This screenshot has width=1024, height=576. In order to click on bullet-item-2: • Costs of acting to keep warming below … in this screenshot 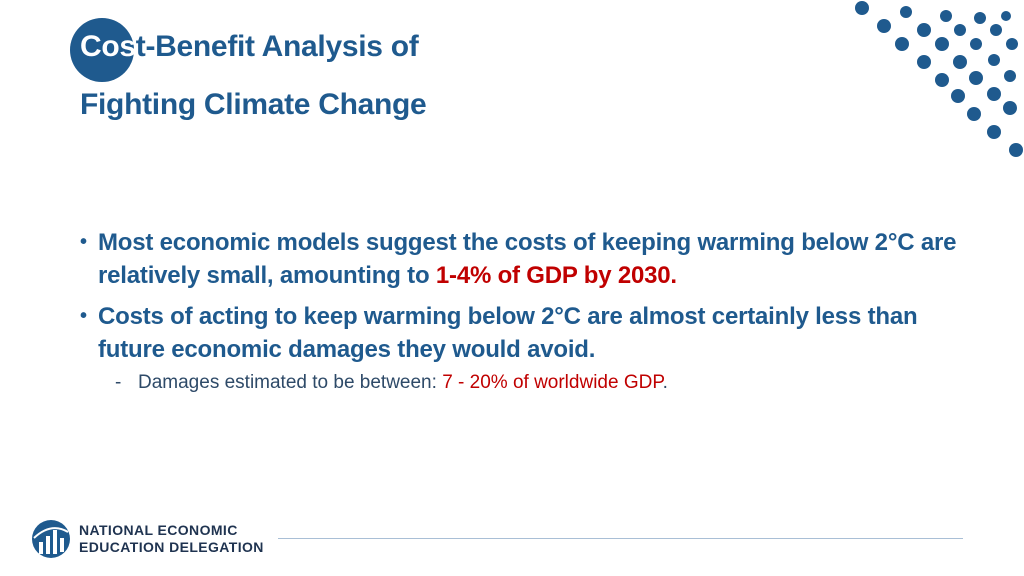, I will do `click(518, 333)`.